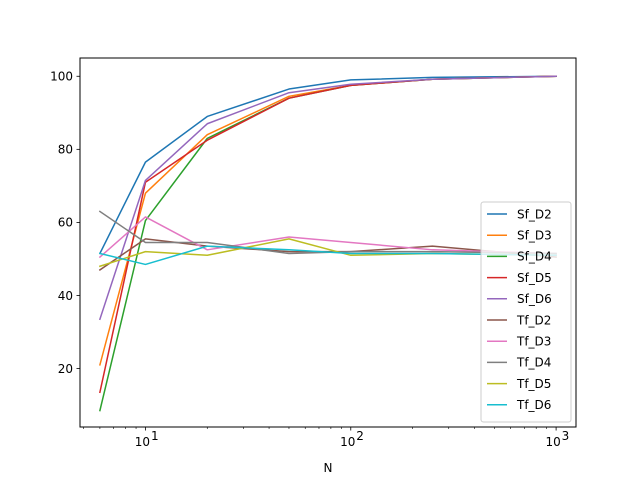 Image resolution: width=640 pixels, height=480 pixels. Describe the element at coordinates (533, 405) in the screenshot. I see `legend-label: Tf_D6` at that location.